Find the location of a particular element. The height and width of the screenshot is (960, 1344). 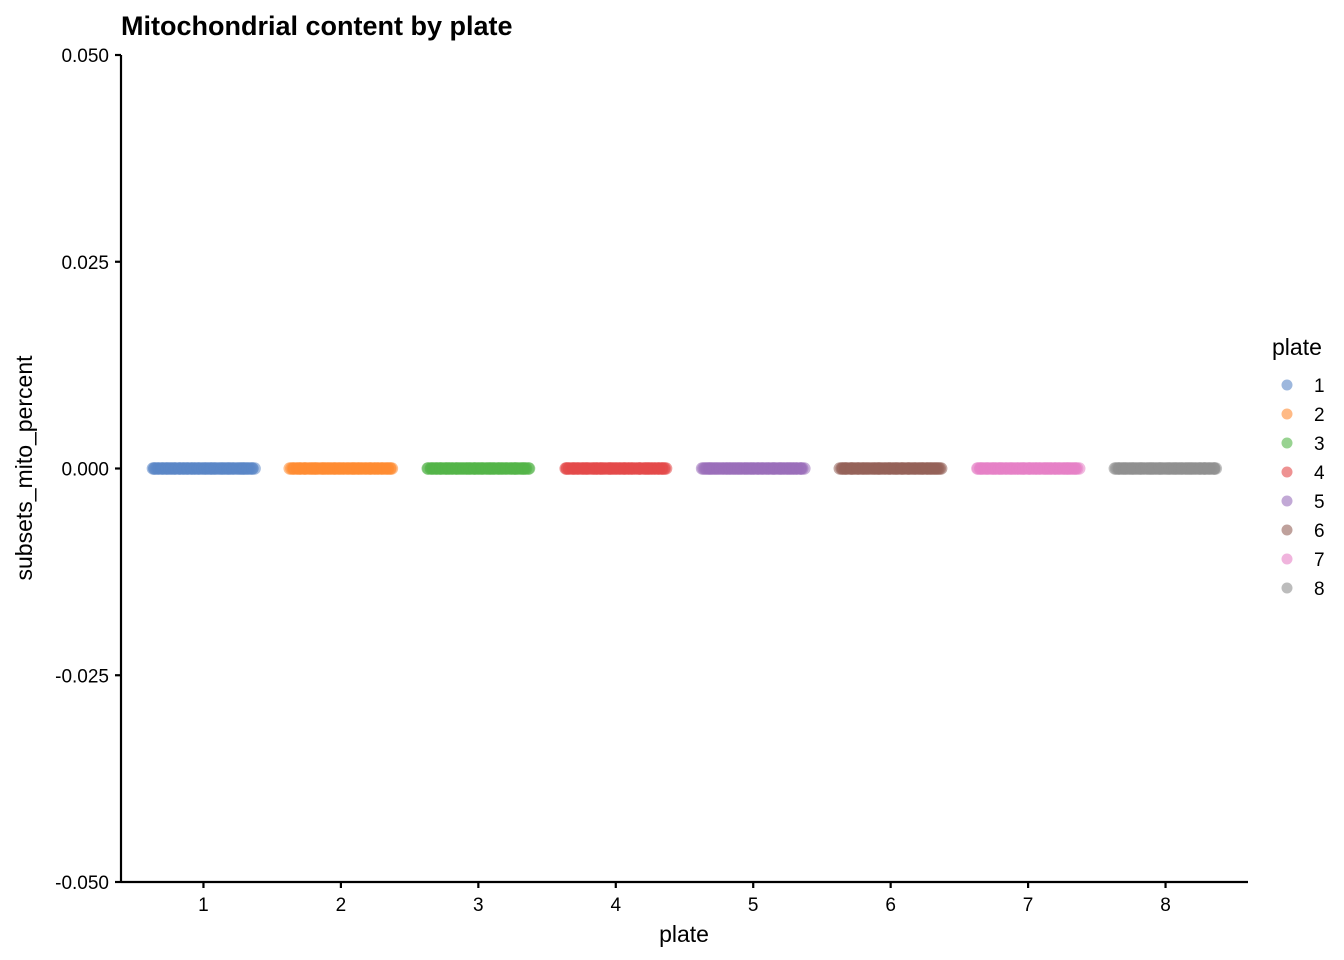

legend: plate 1 2 3 4 5 6 7 8 is located at coordinates (1298, 467).